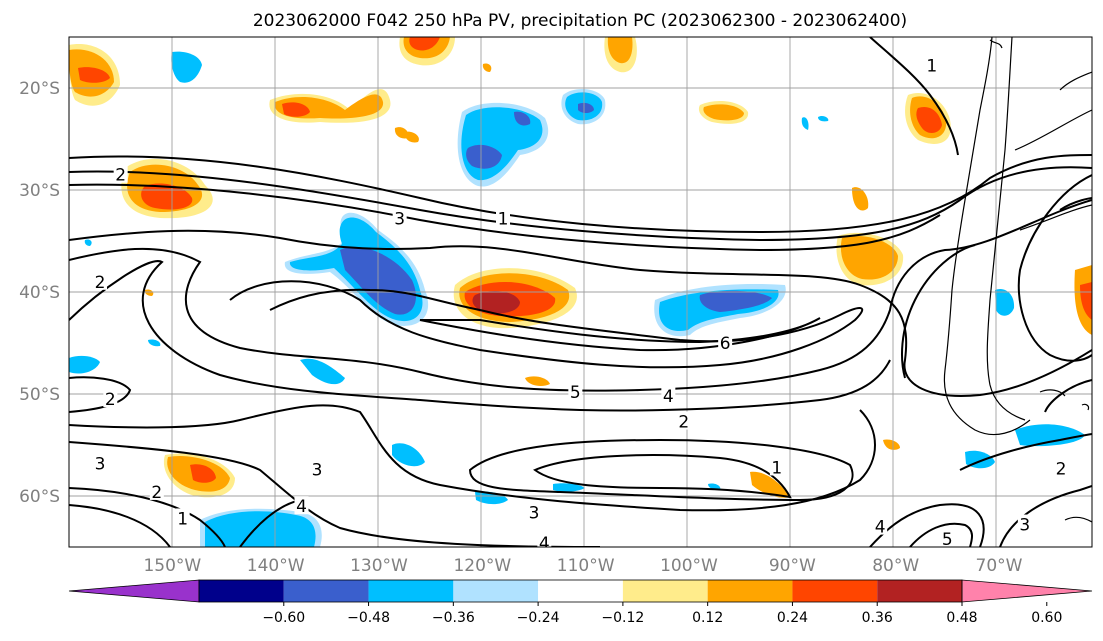  Describe the element at coordinates (482, 566) in the screenshot. I see `lon-tick-label: 120°W` at that location.